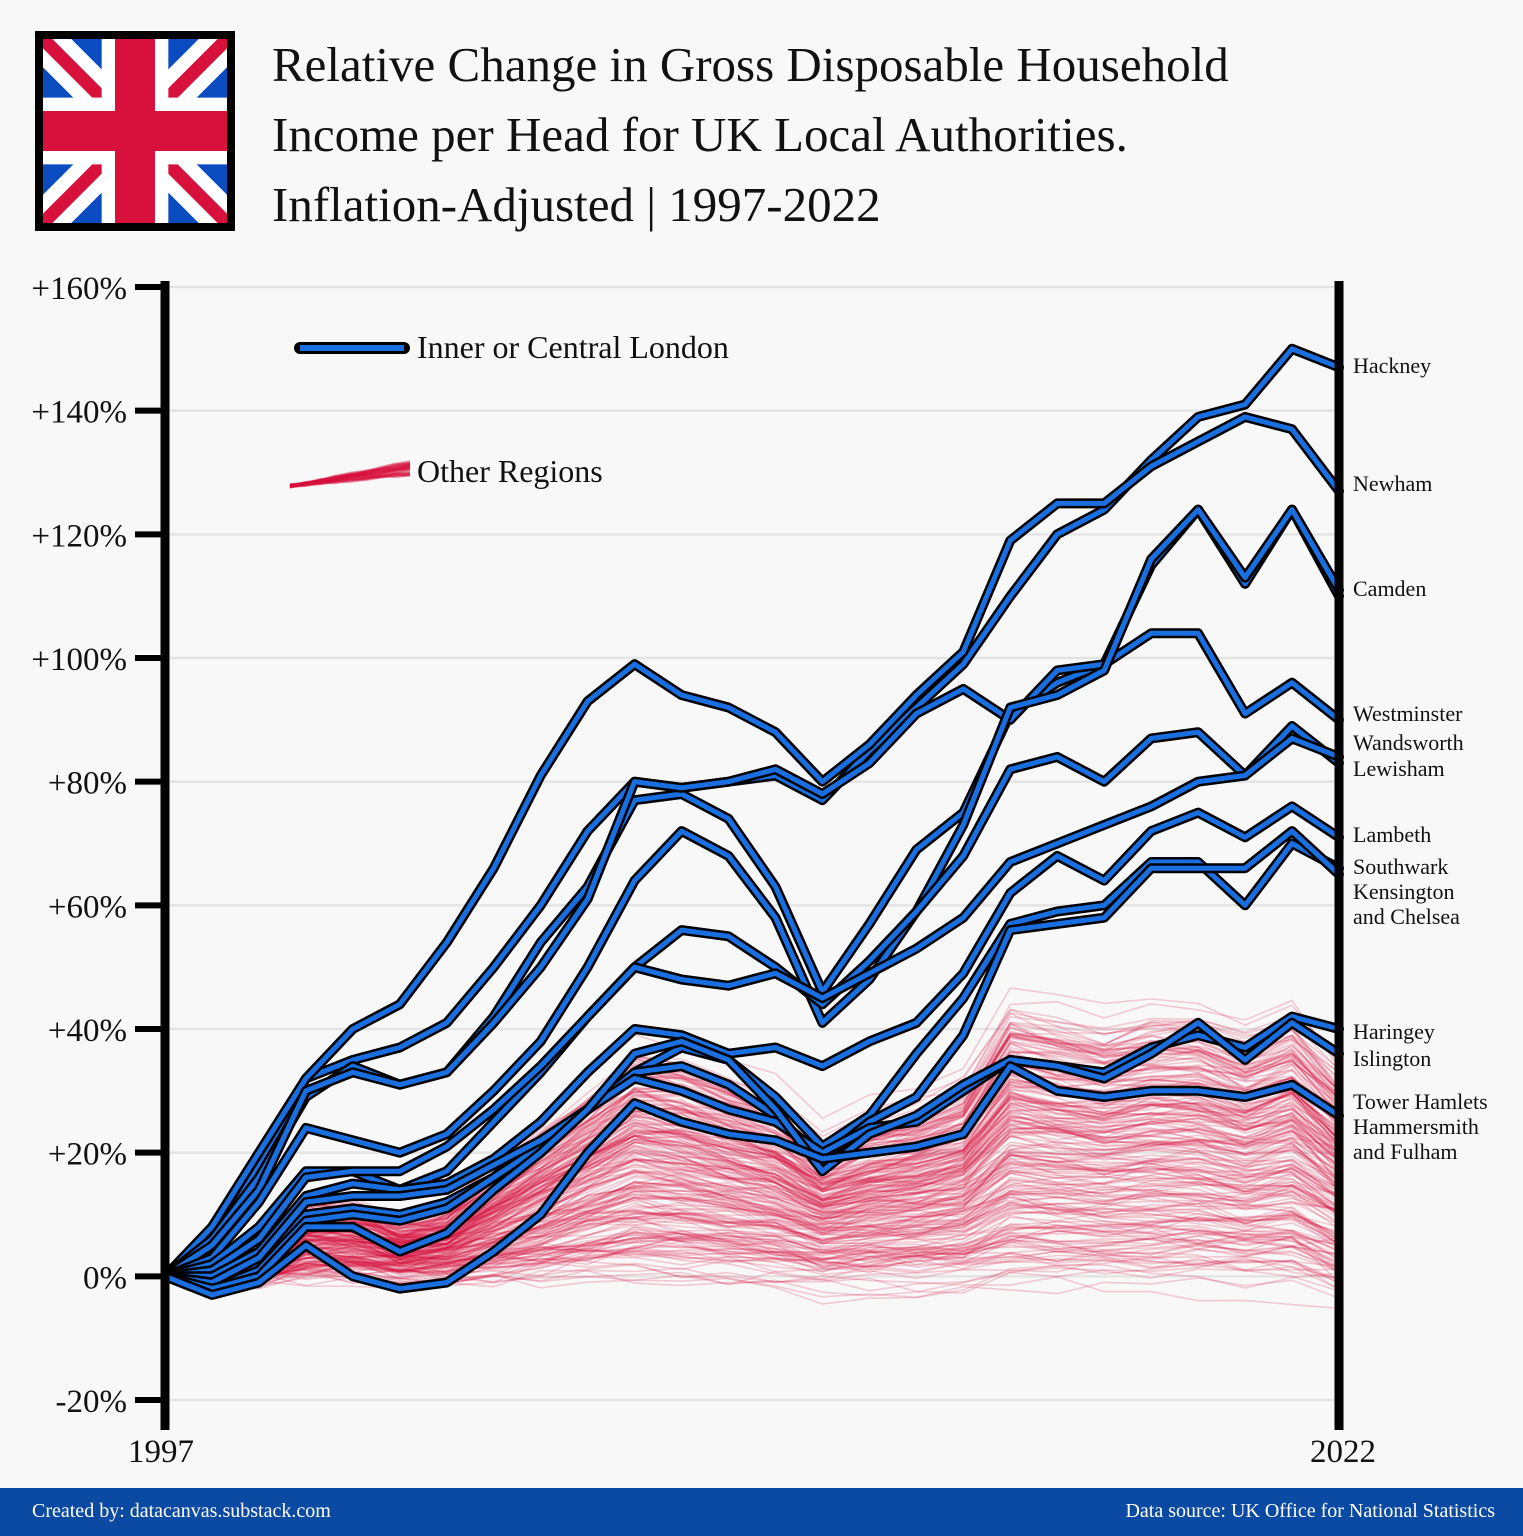  What do you see at coordinates (105, 1278) in the screenshot?
I see `y-tick-label: 0%` at bounding box center [105, 1278].